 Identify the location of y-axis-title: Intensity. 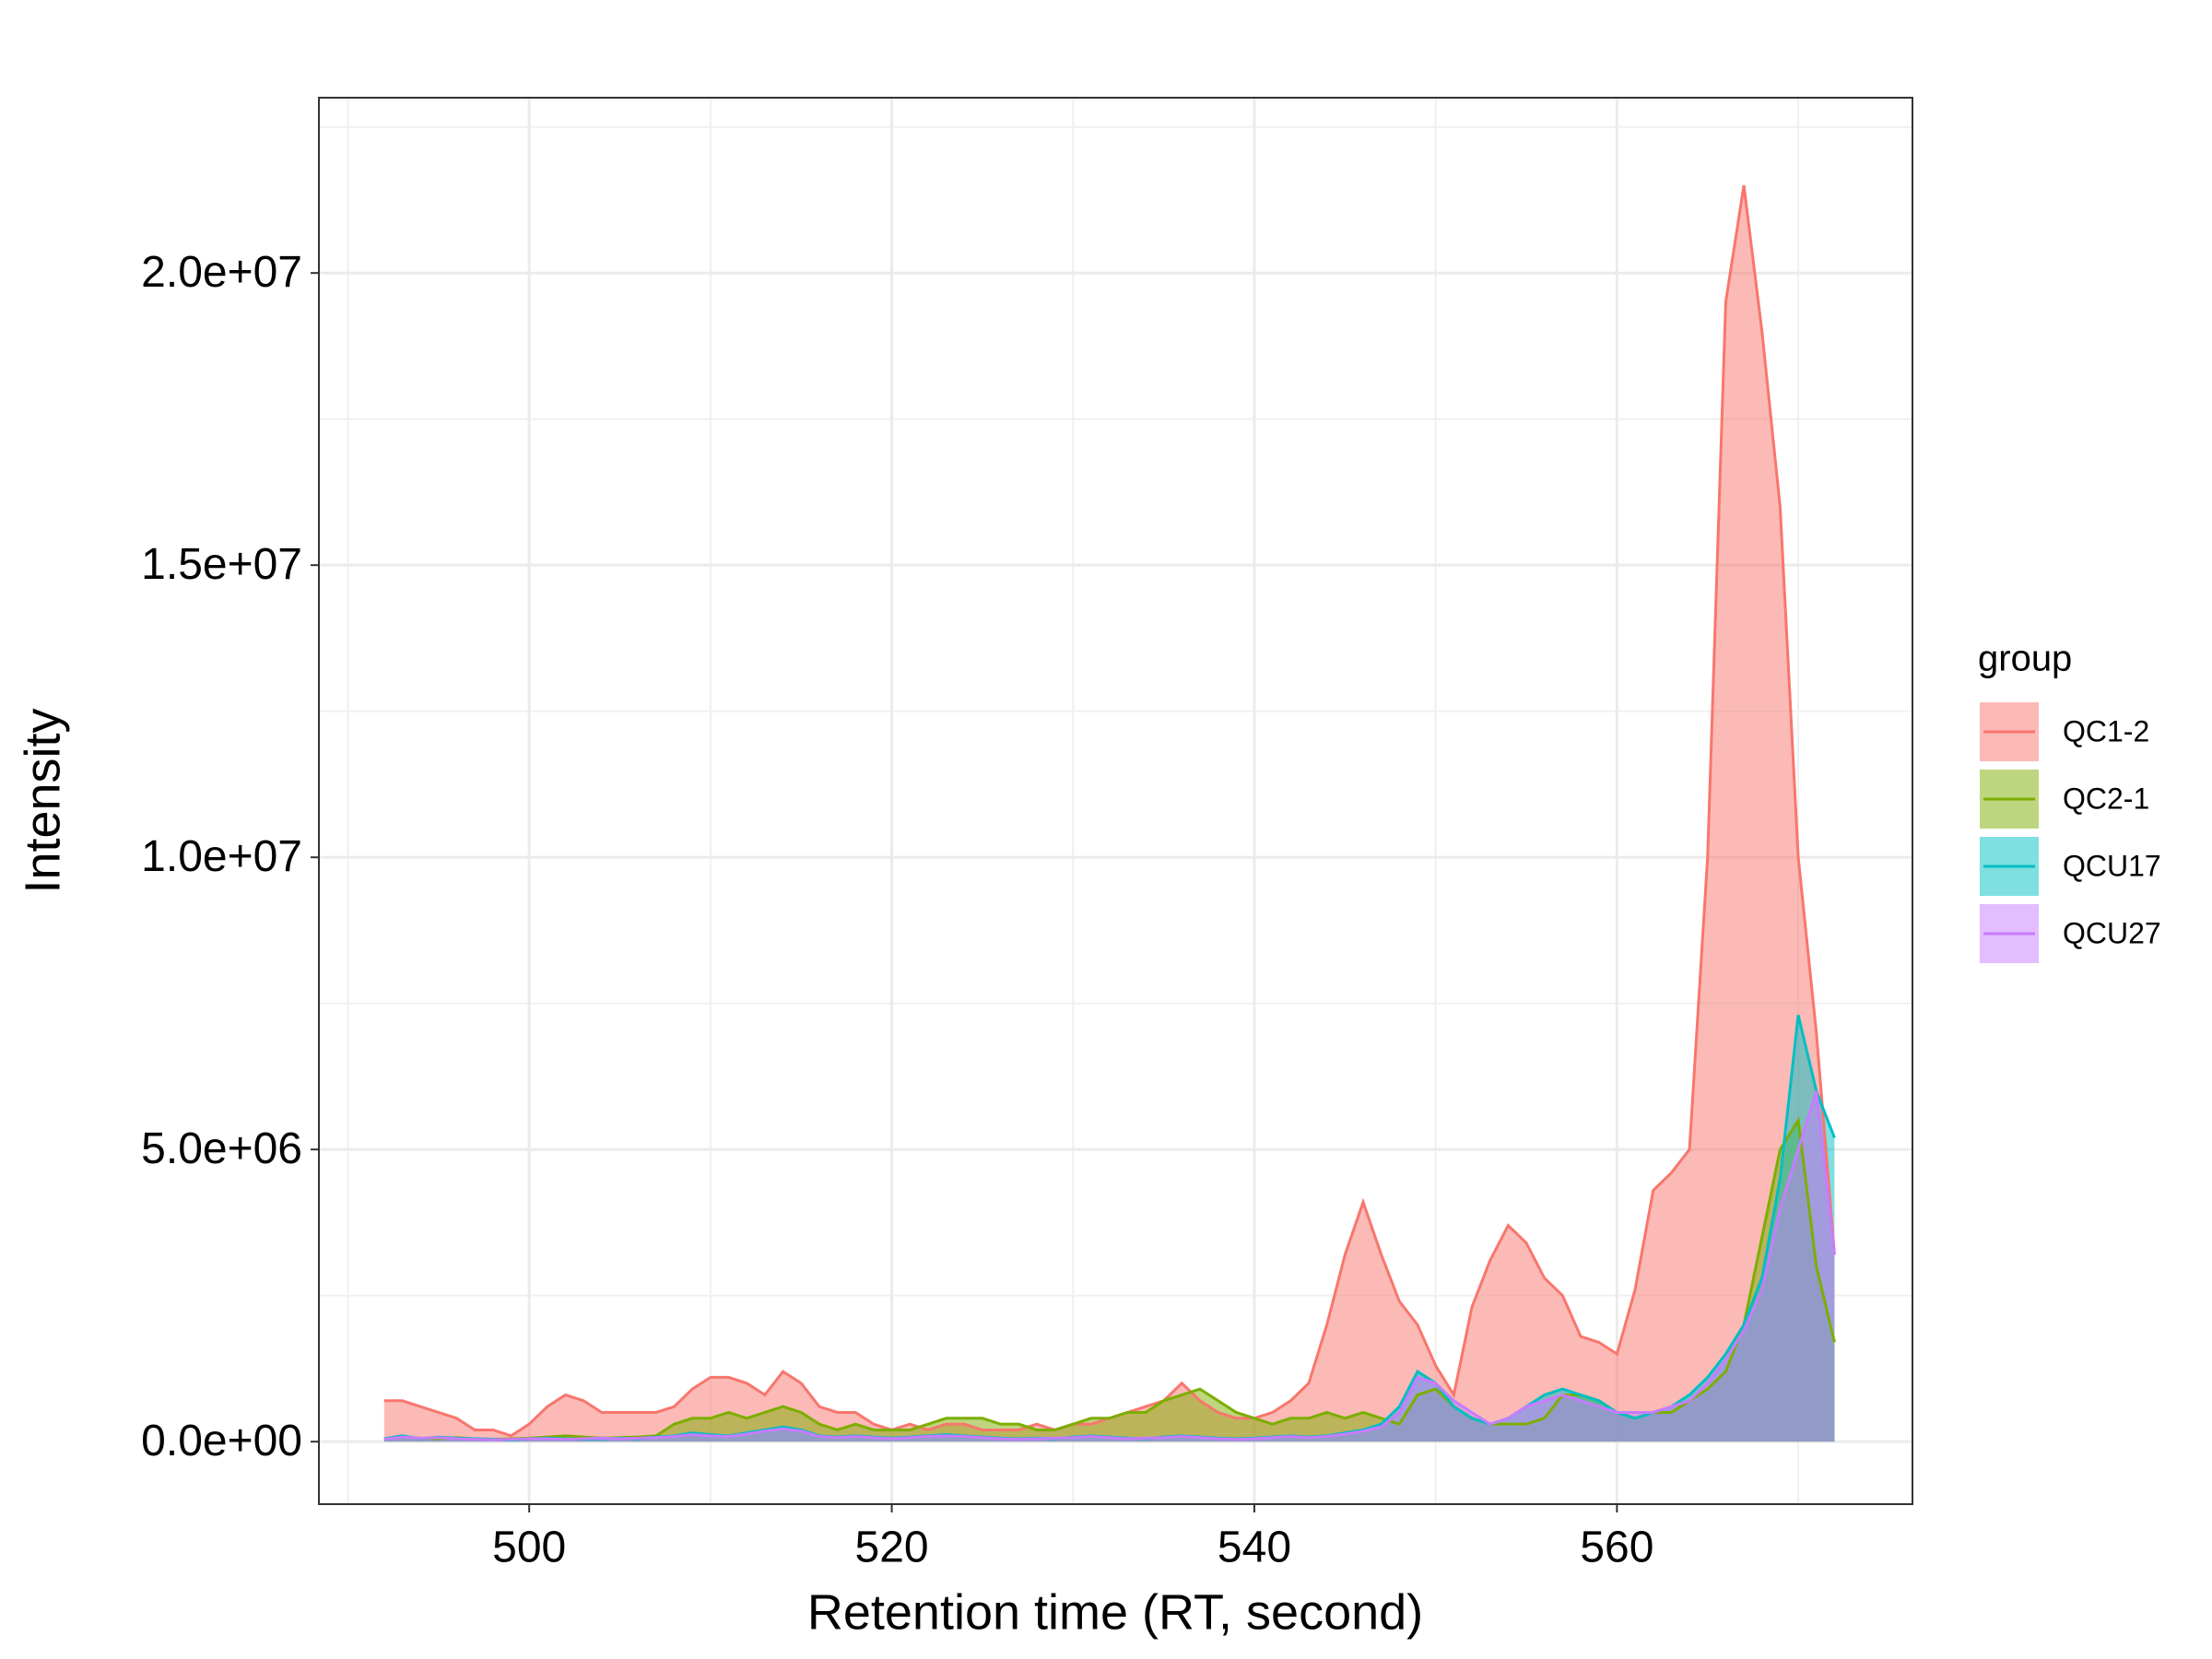
(42, 800).